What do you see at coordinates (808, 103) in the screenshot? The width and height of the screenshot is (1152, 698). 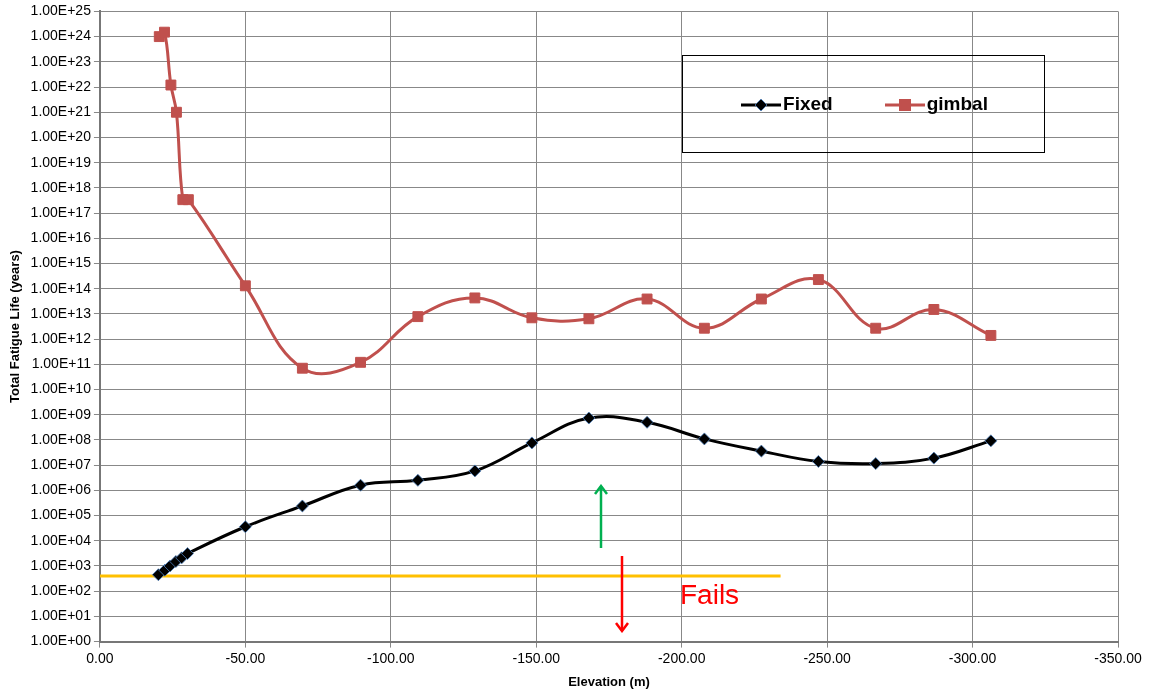 I see `legend-label: Fixed` at bounding box center [808, 103].